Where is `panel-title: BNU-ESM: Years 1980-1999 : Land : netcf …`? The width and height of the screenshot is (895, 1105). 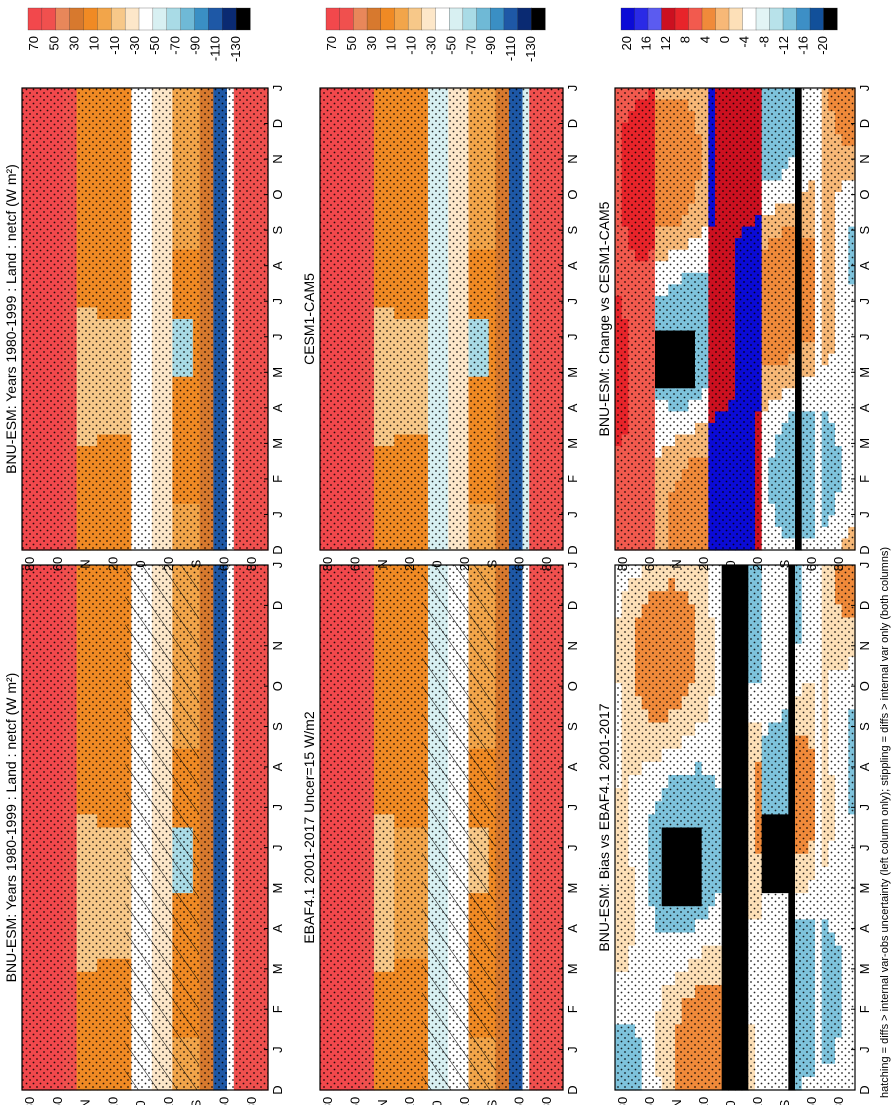 panel-title: BNU-ESM: Years 1980-1999 : Land : netcf … is located at coordinates (11, 828).